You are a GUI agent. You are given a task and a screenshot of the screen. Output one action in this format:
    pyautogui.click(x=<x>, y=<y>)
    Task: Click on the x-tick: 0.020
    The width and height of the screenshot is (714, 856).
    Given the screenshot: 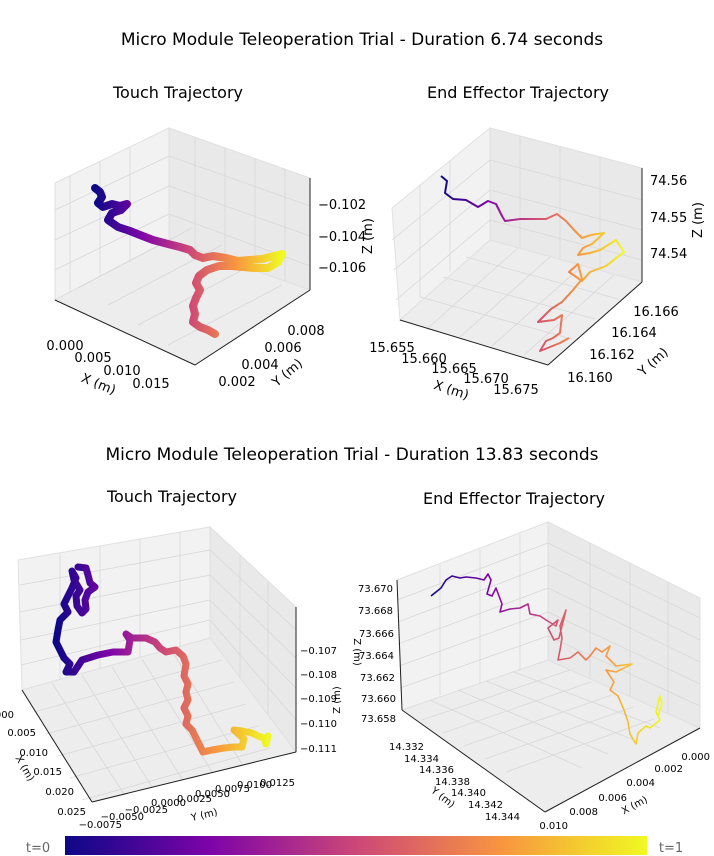 What is the action you would take?
    pyautogui.click(x=59, y=792)
    